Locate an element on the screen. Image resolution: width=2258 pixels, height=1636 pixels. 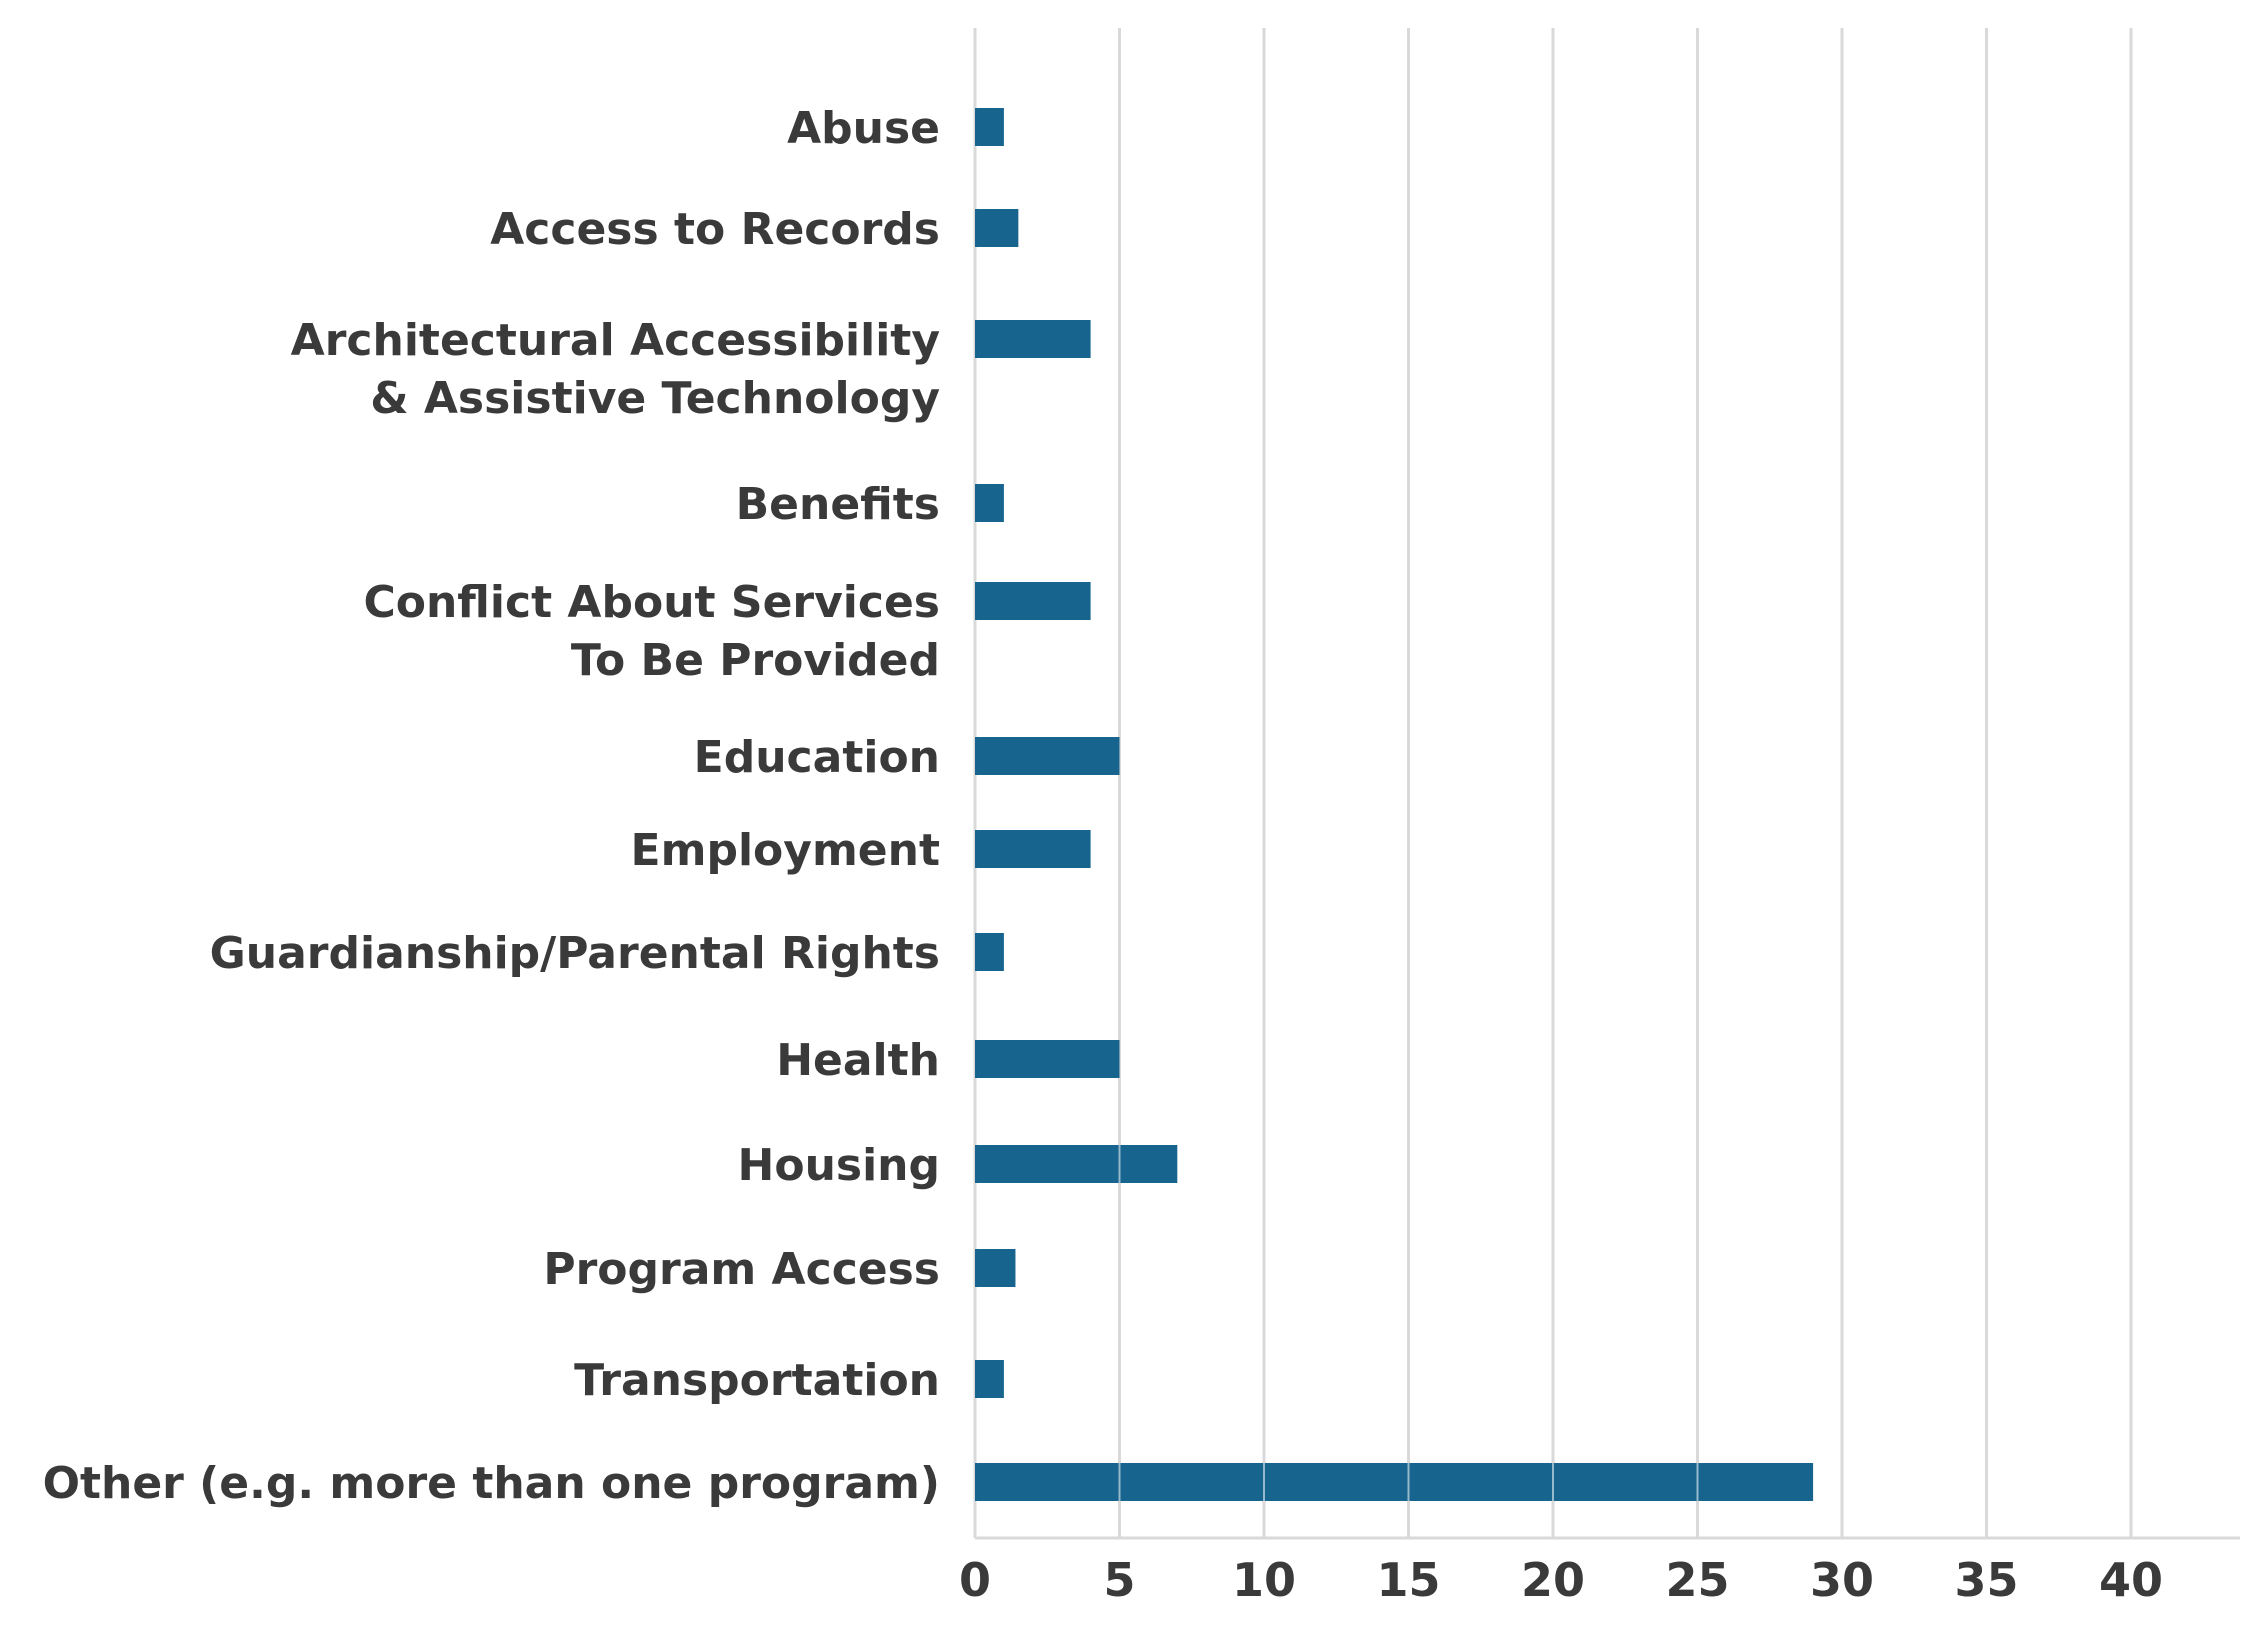
x-tick-labels: 0 5 10 15 20 25 30 35 40 is located at coordinates (1561, 1580).